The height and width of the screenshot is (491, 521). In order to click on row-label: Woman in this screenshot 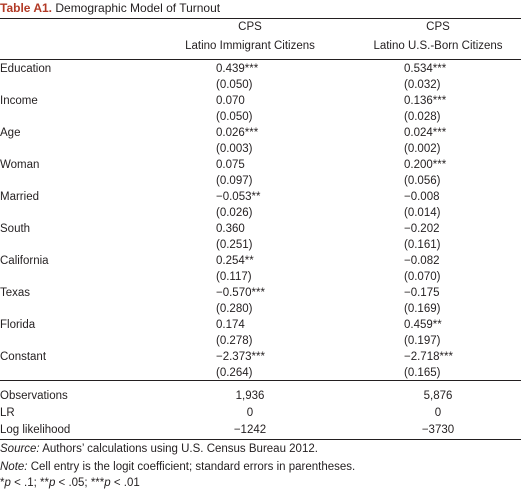, I will do `click(20, 165)`.